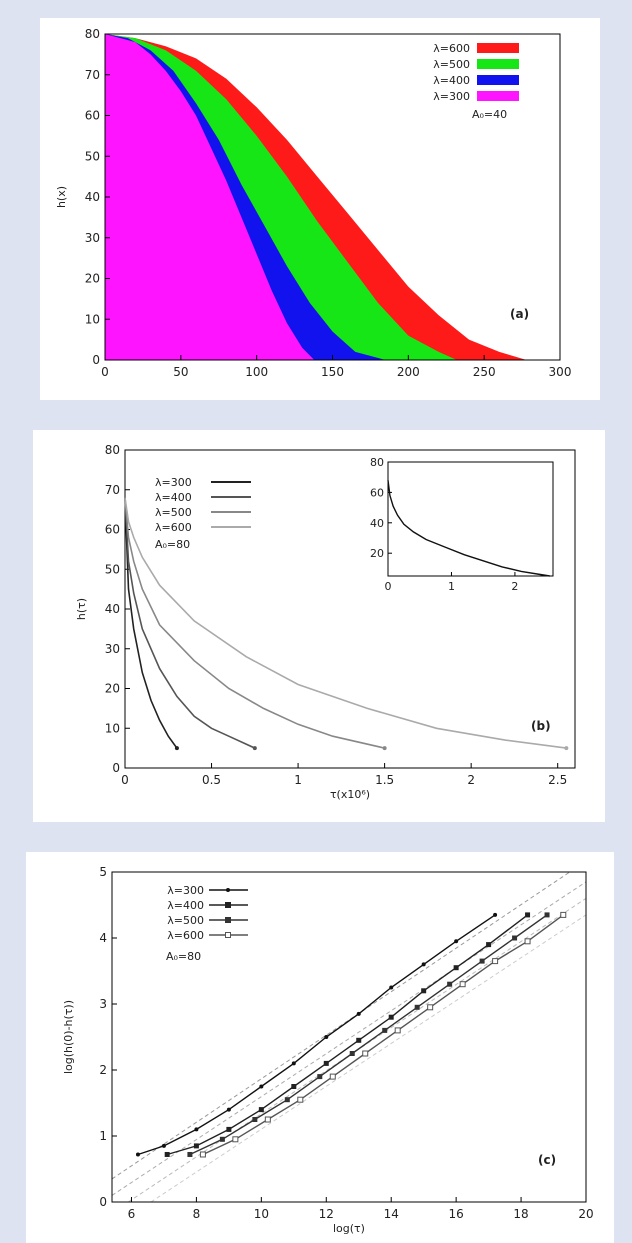 The width and height of the screenshot is (632, 1243). I want to click on y-tick-label: 60, so click(112, 530).